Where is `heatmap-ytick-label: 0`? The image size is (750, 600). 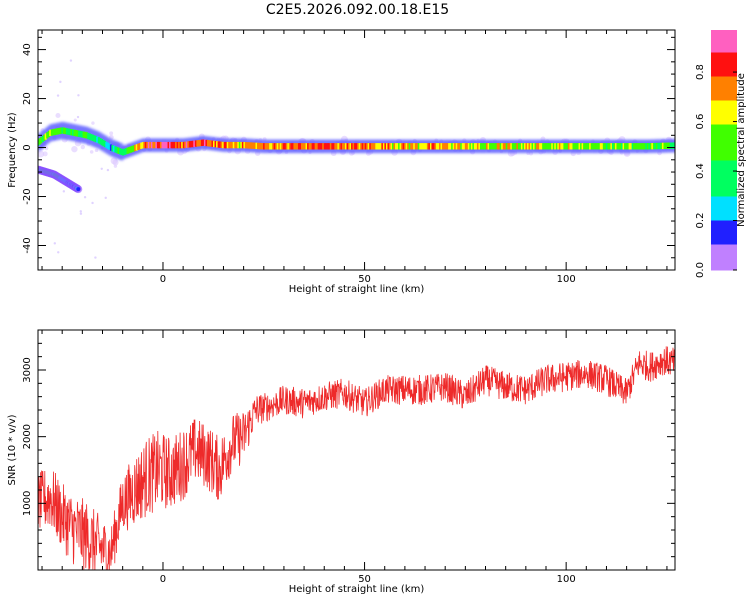
heatmap-ytick-label: 0 is located at coordinates (27, 147).